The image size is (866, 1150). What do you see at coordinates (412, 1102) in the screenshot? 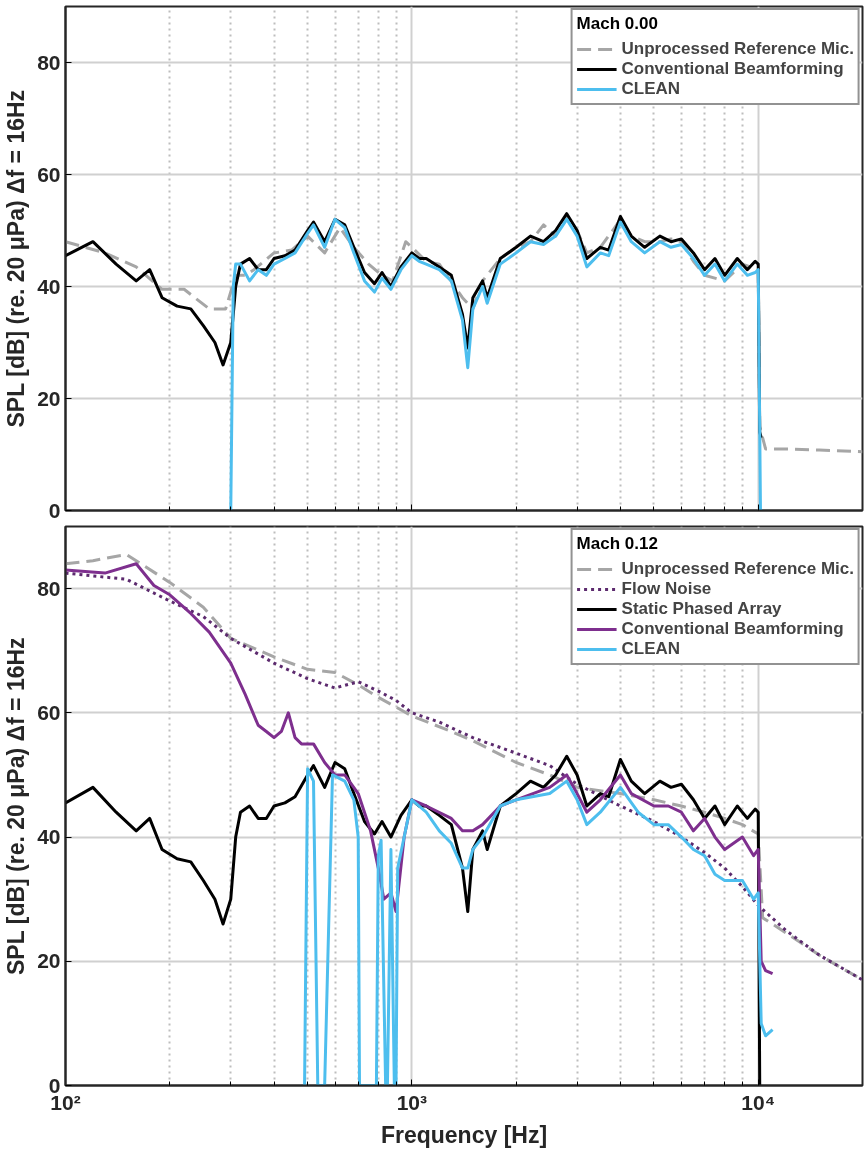
I see `x-tick-label: 10³` at bounding box center [412, 1102].